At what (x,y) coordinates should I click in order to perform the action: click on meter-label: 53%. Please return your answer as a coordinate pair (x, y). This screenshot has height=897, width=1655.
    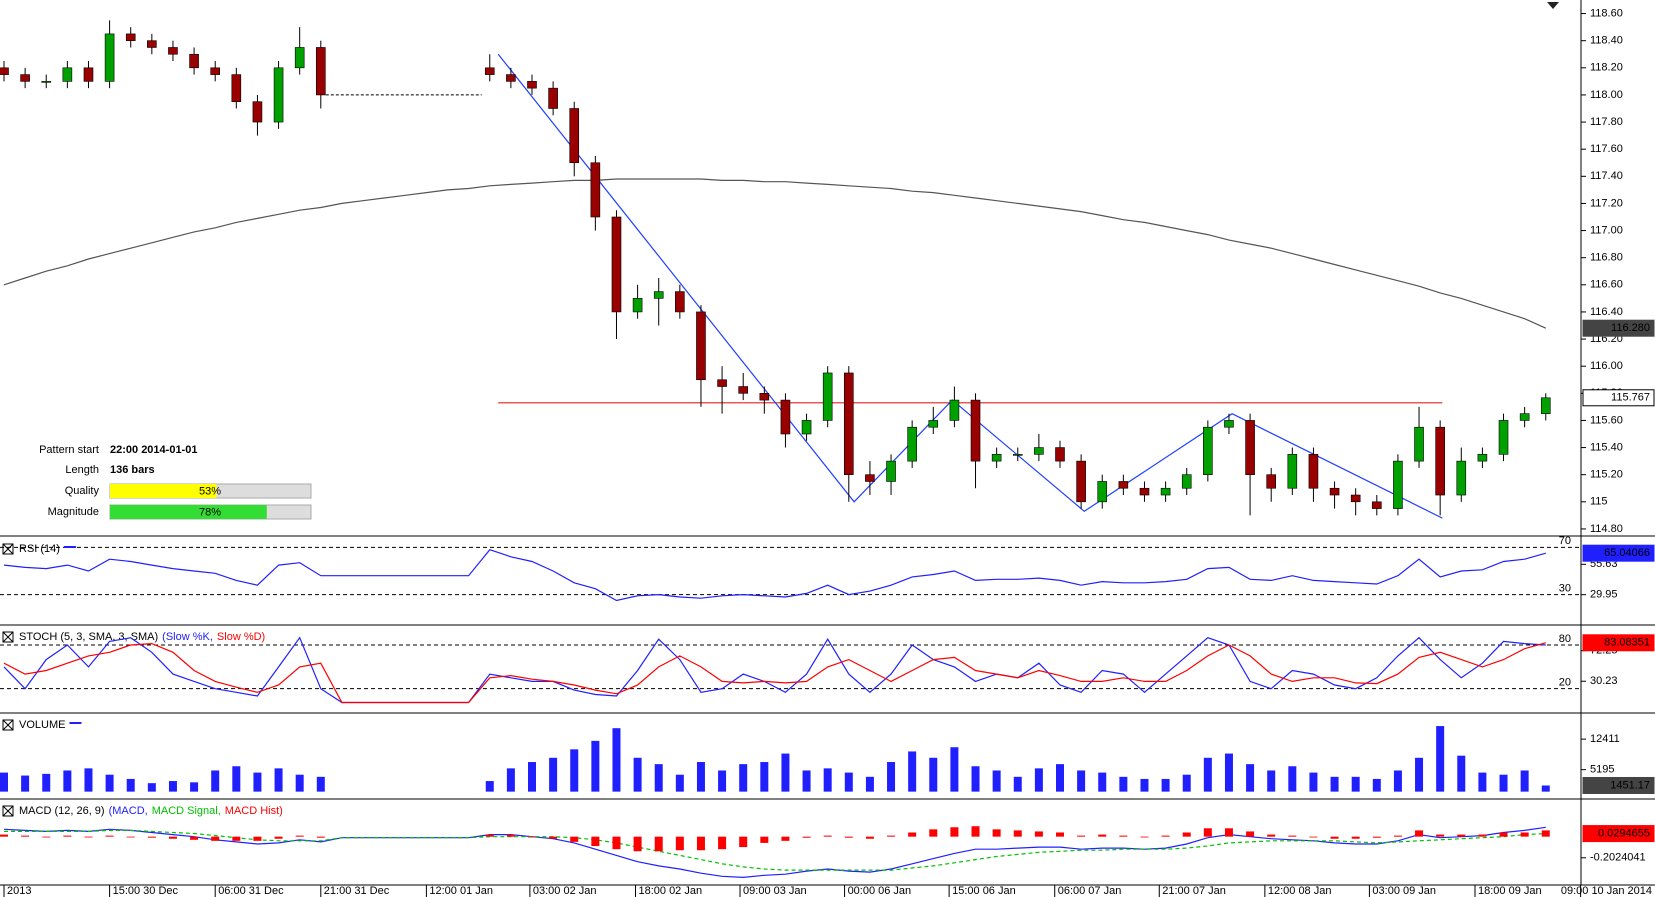
    Looking at the image, I should click on (210, 491).